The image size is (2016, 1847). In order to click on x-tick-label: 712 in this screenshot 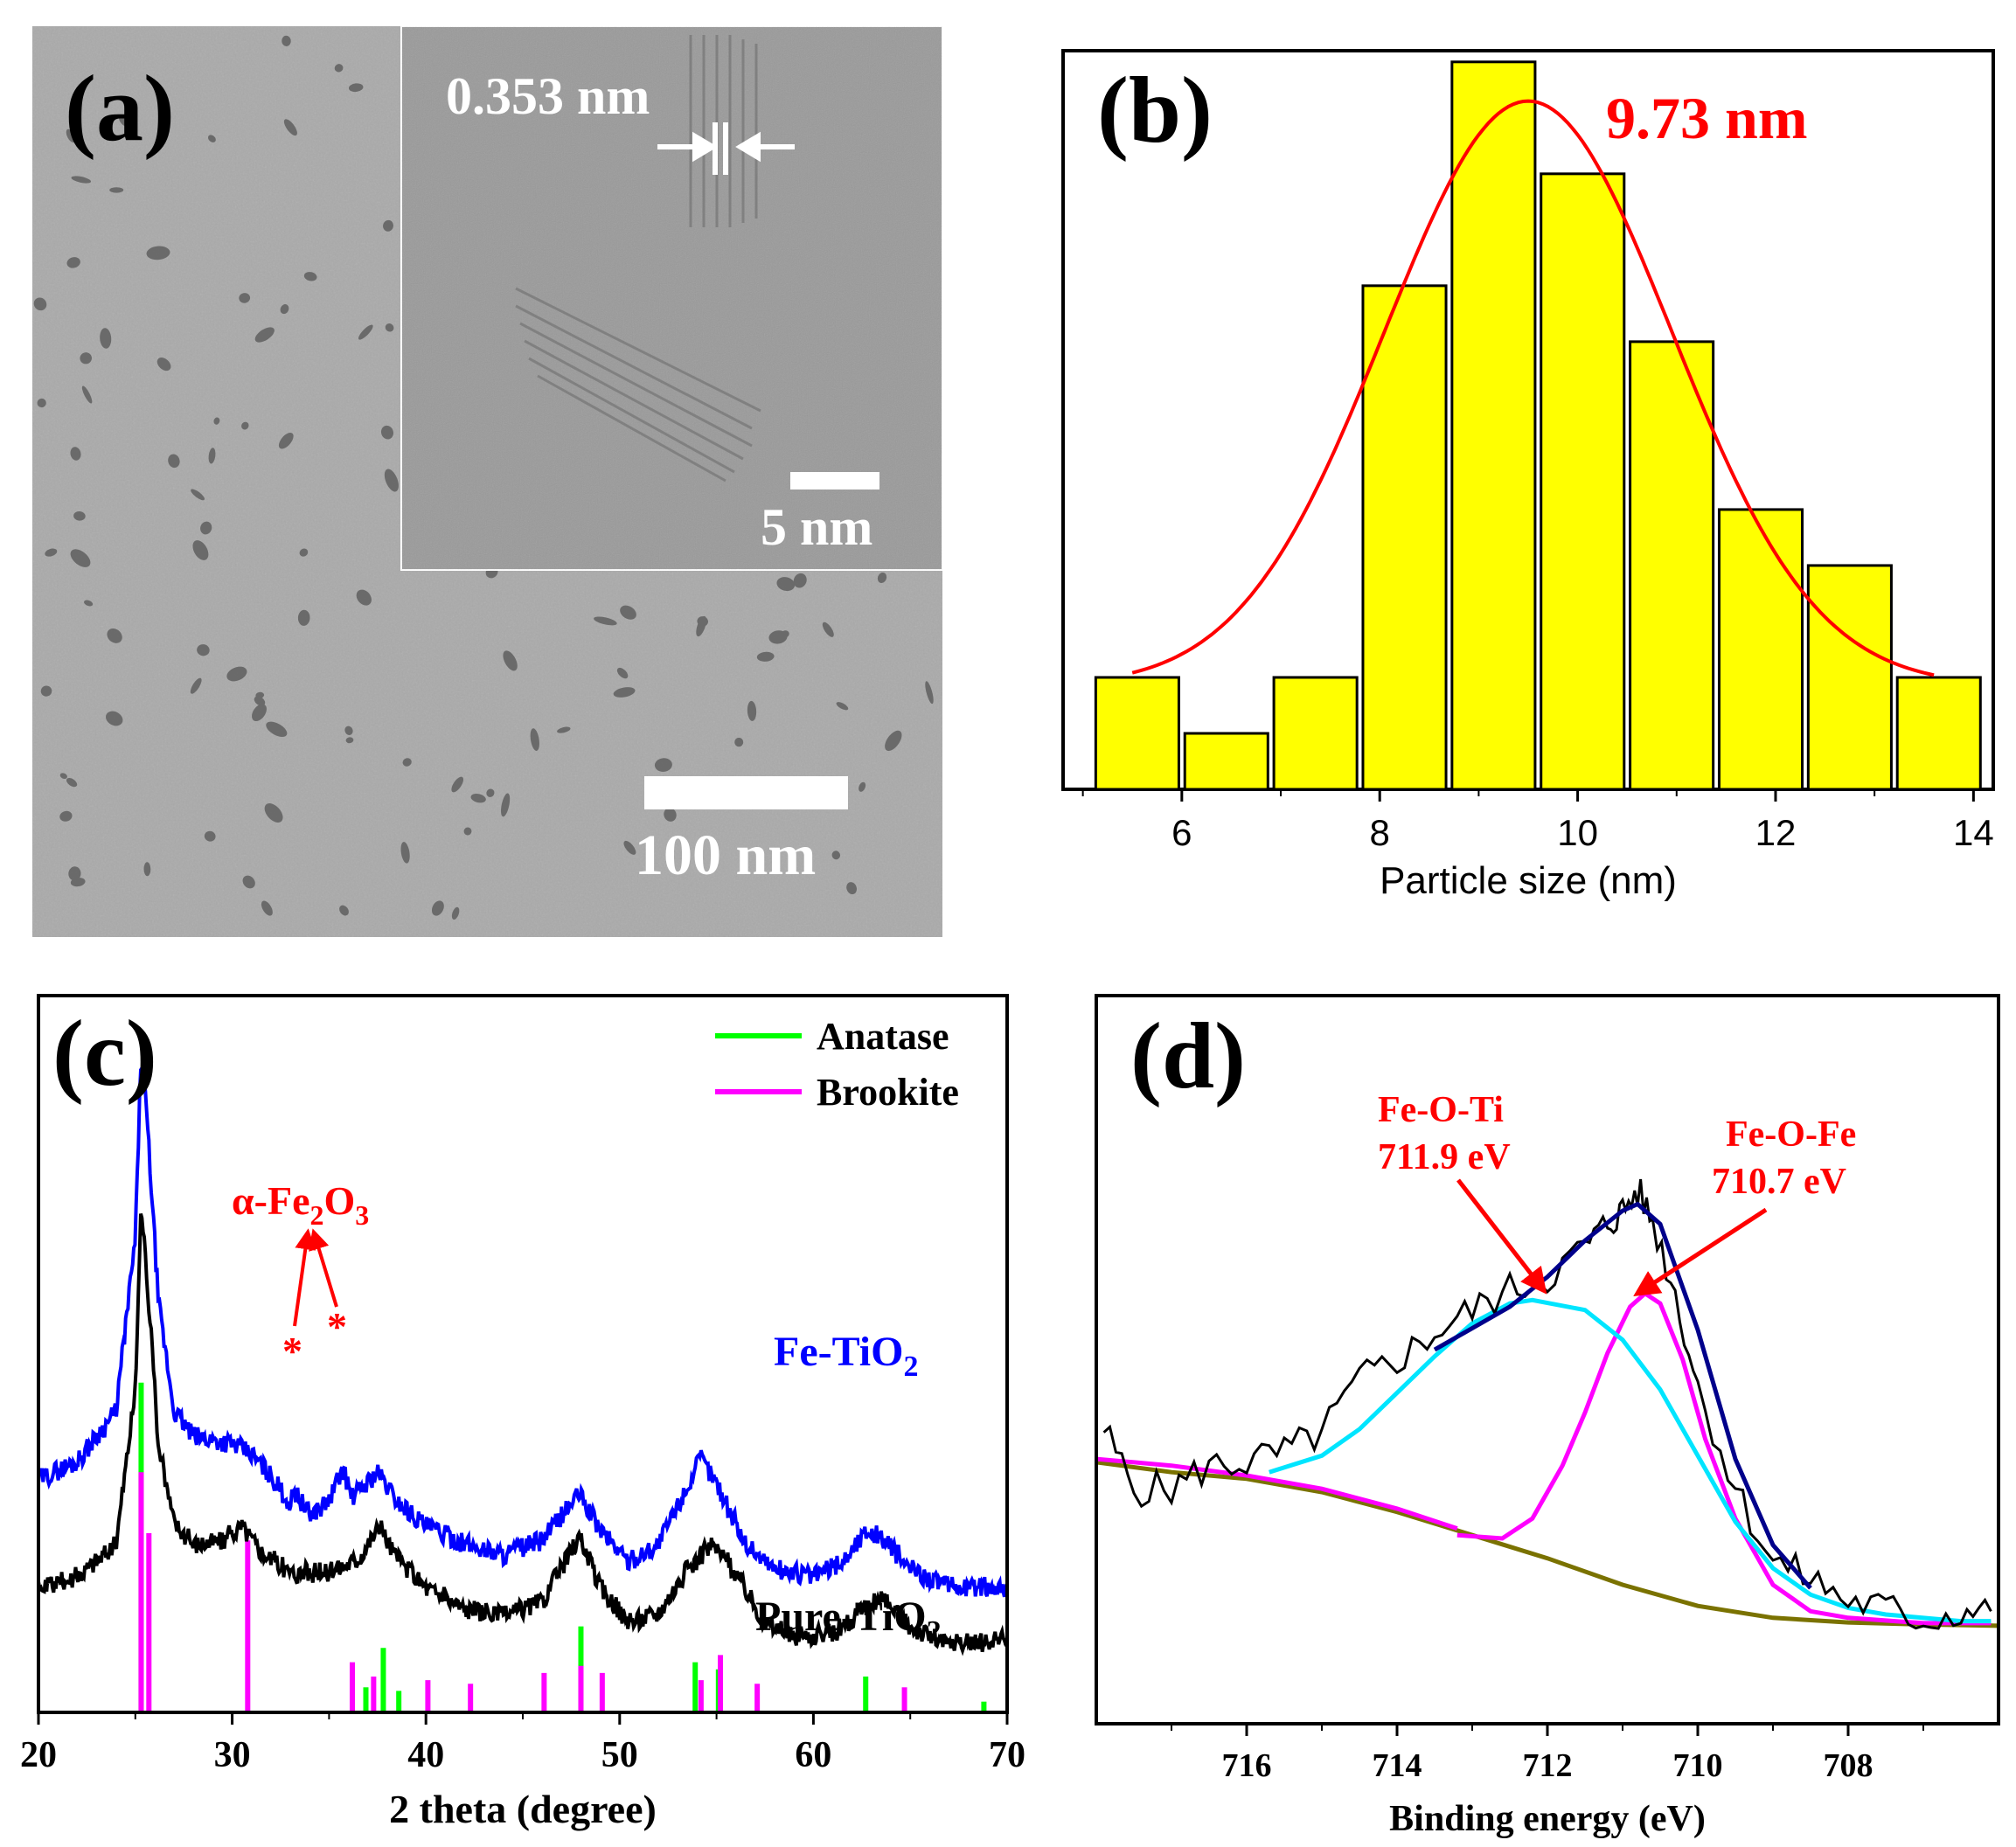, I will do `click(1548, 1765)`.